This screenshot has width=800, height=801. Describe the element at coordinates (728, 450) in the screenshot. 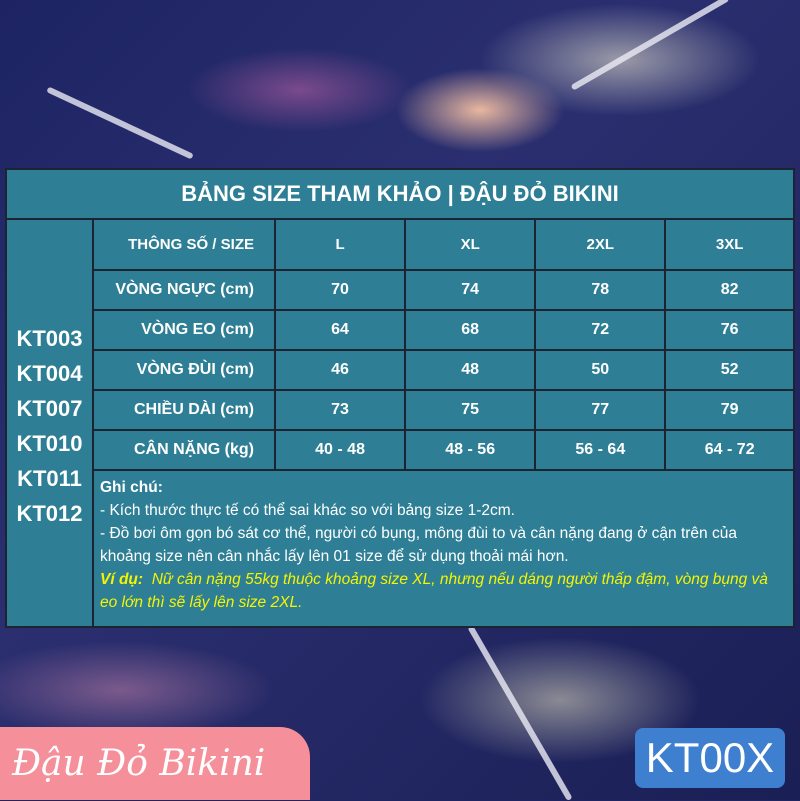

I see `table-cell: 64 - 72` at that location.